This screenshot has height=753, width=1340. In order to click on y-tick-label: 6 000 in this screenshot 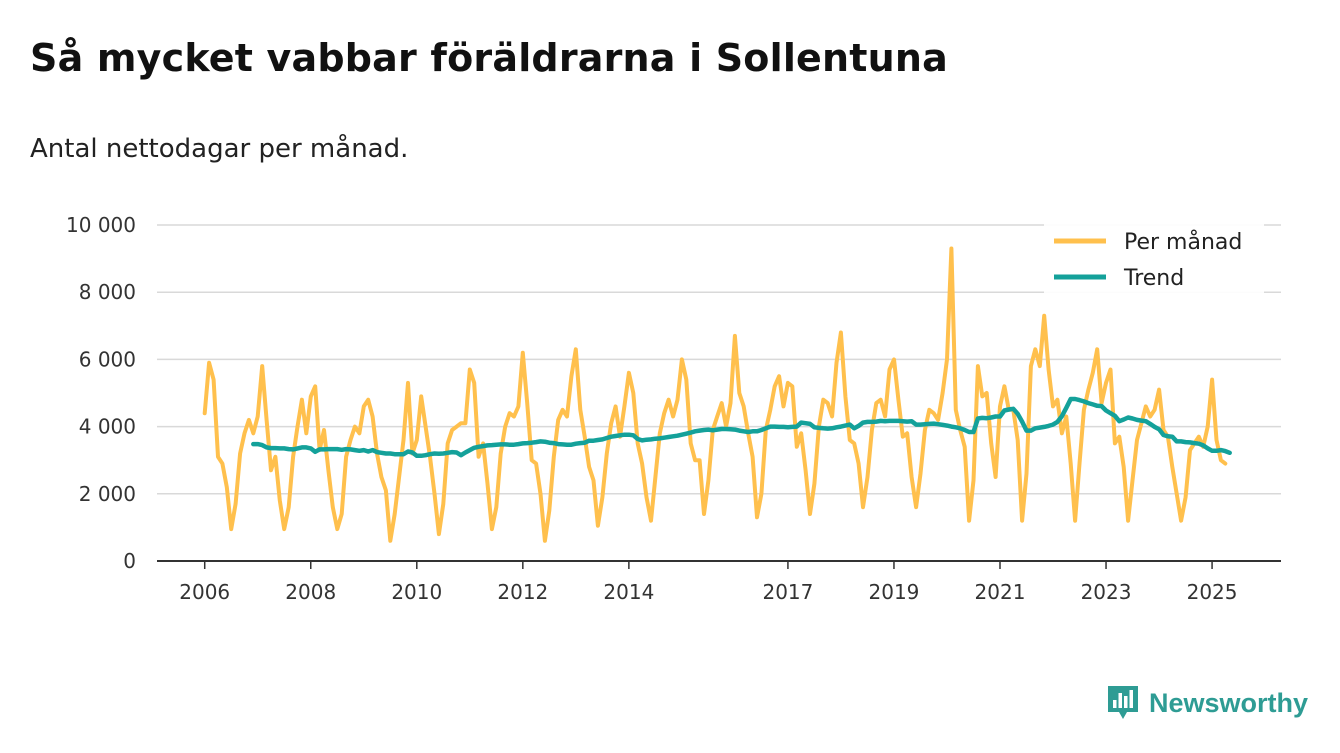, I will do `click(107, 359)`.